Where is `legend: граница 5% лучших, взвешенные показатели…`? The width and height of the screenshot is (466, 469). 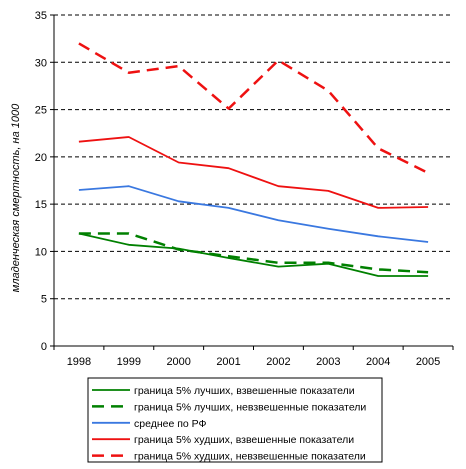
legend: граница 5% лучших, взвешенные показатели… is located at coordinates (235, 420).